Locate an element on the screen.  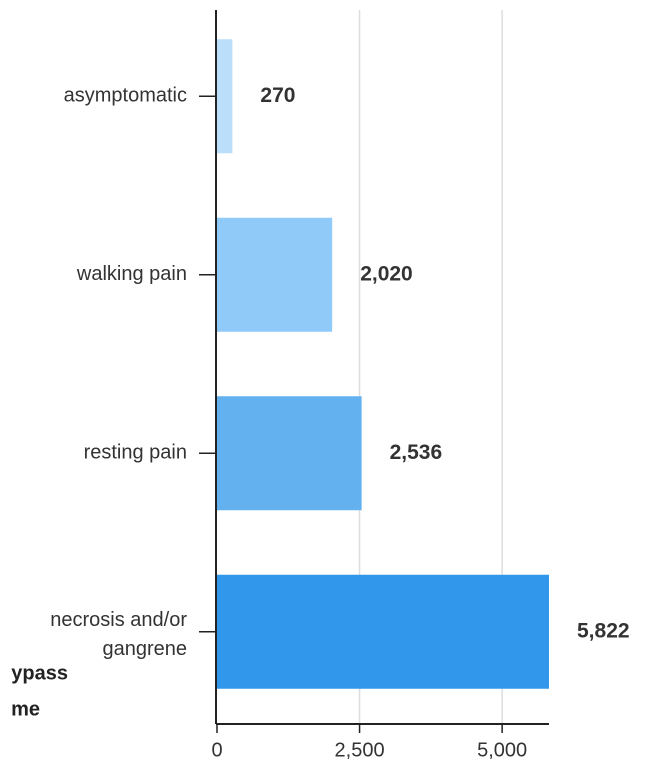
y-tick-label: walking pain is located at coordinates (131, 274).